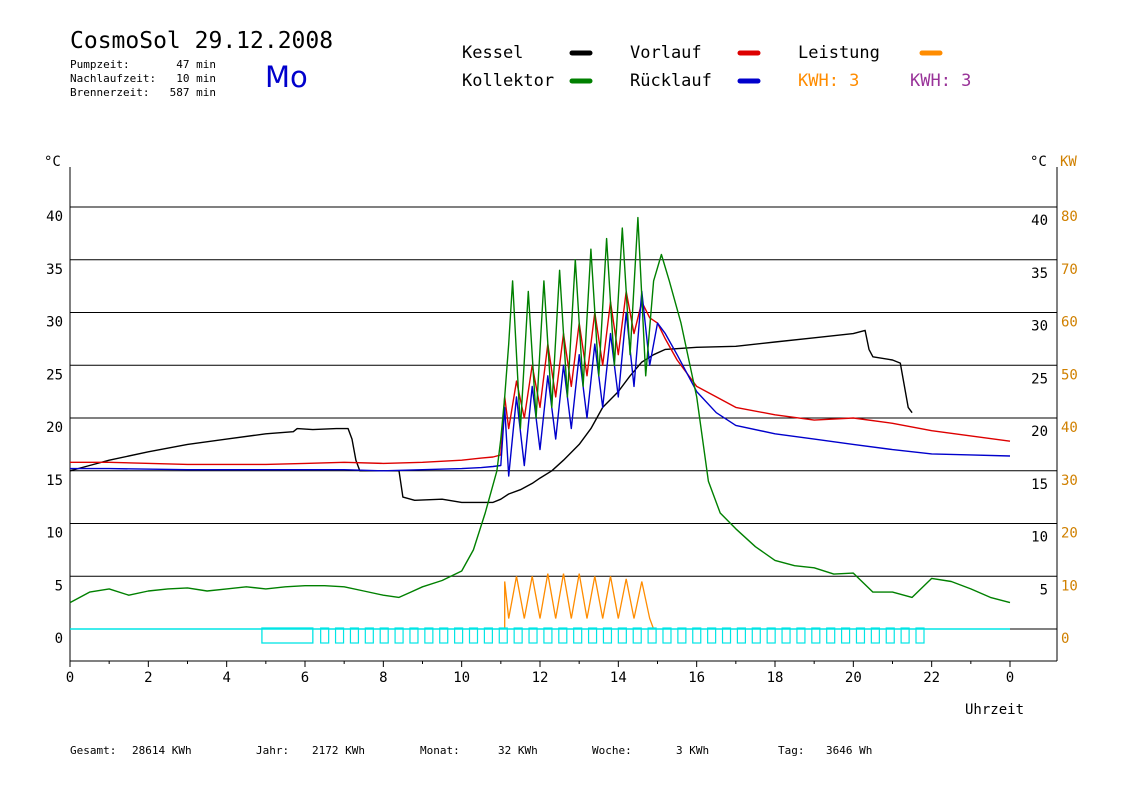 The image size is (1148, 812). Describe the element at coordinates (1039, 538) in the screenshot. I see `y-tick-label-right: 10` at that location.